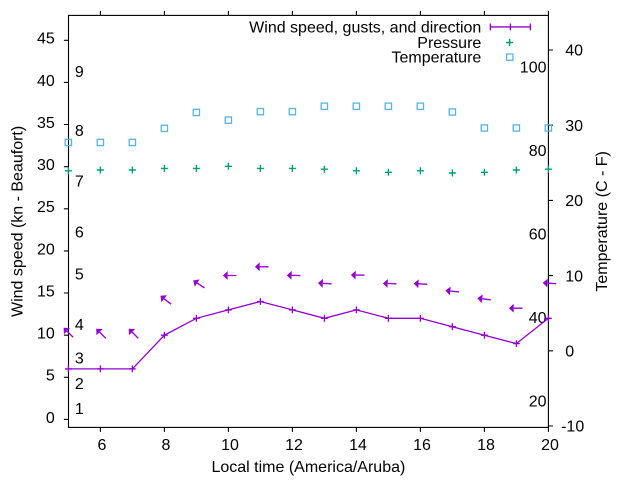 The width and height of the screenshot is (640, 485). I want to click on svg-text: Pressure, so click(449, 43).